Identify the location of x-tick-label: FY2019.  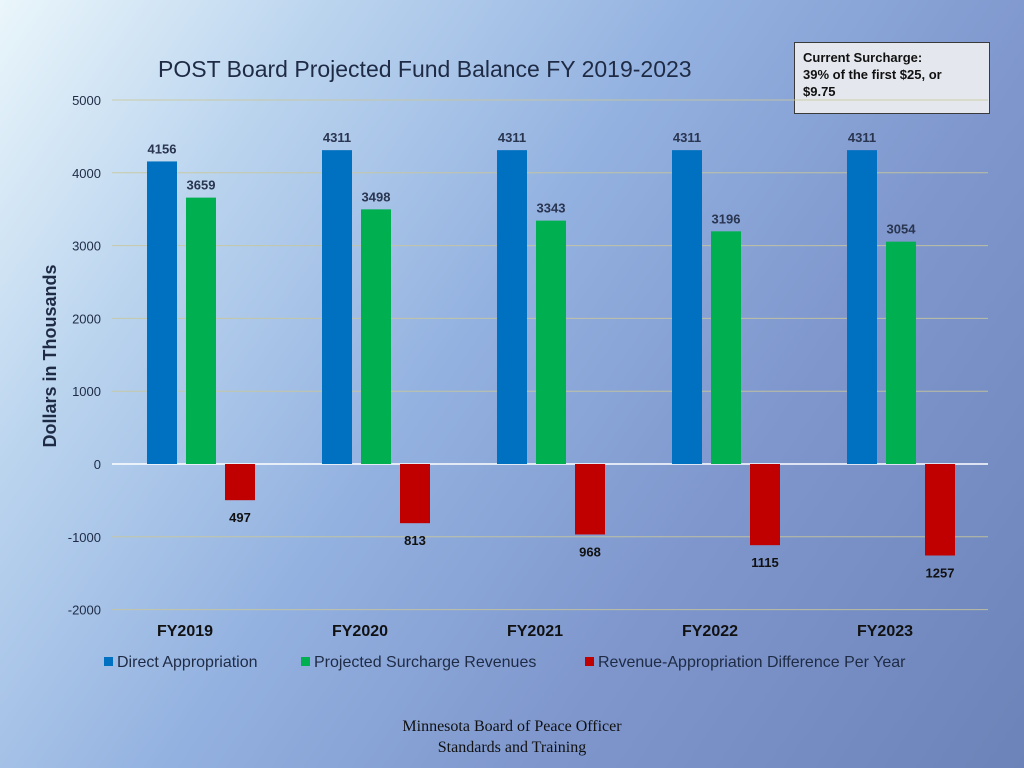
(185, 631).